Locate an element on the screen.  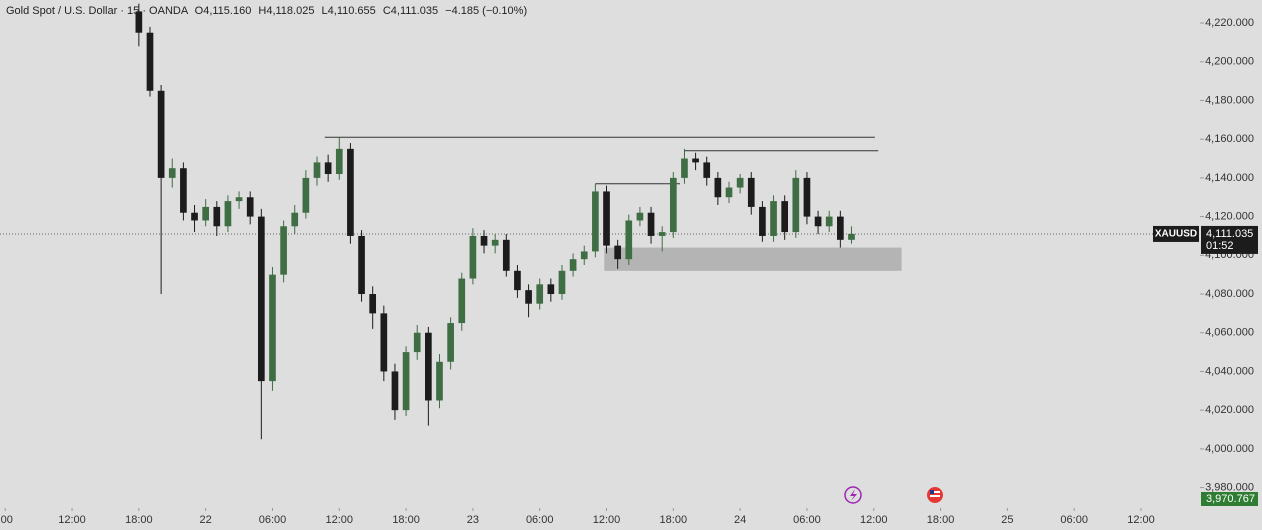
event-icon is located at coordinates (853, 495).